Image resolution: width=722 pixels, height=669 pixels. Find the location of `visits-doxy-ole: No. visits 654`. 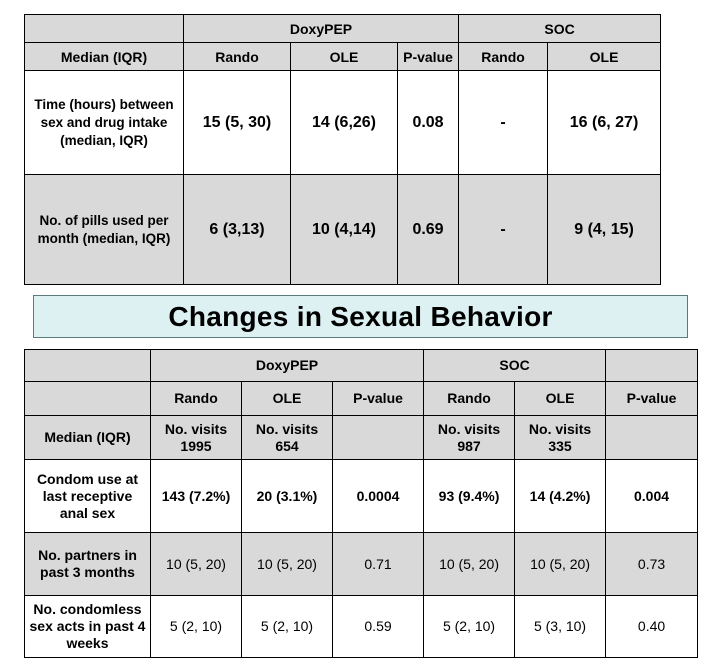

visits-doxy-ole: No. visits 654 is located at coordinates (287, 437).